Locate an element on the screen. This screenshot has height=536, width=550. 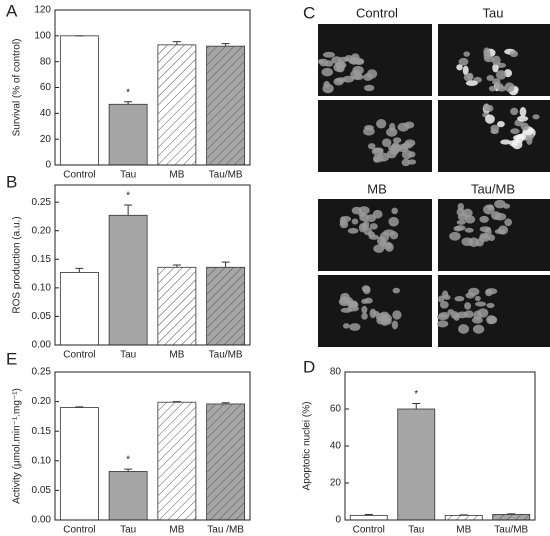
y-tick-label: 0.10 is located at coordinates (42, 287).